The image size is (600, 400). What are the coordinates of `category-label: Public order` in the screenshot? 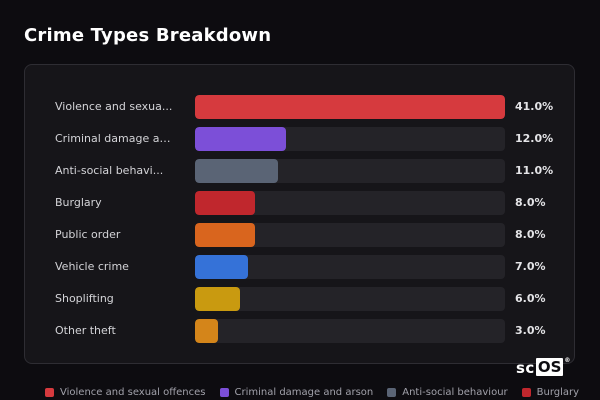 It's located at (88, 234).